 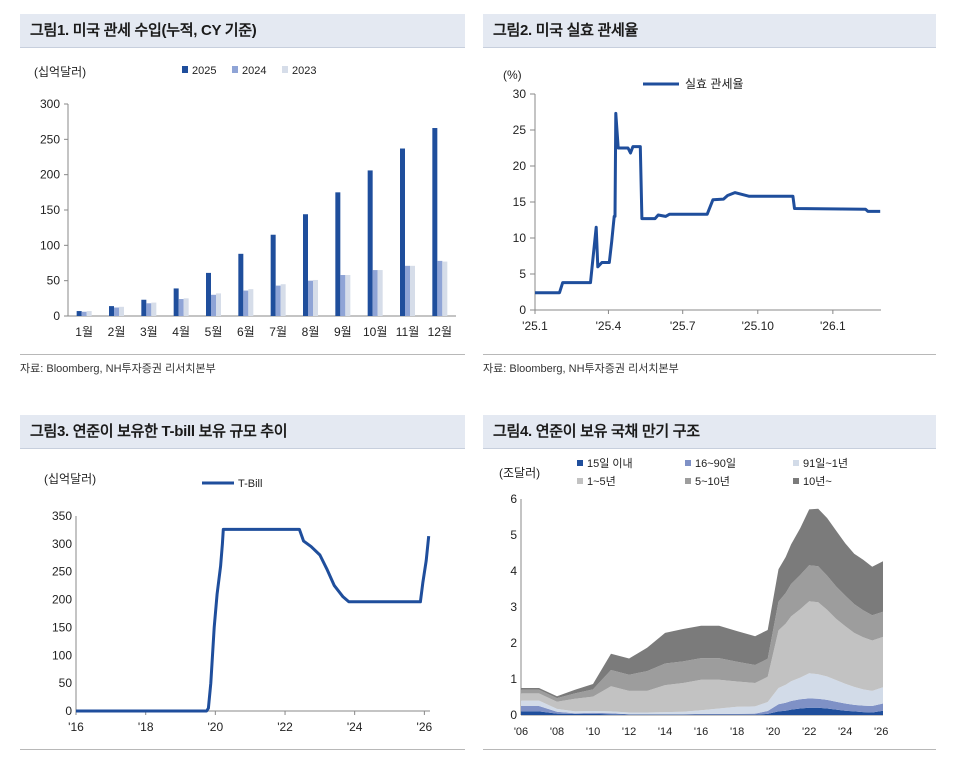 I want to click on bar-2023-1월, so click(x=89, y=313).